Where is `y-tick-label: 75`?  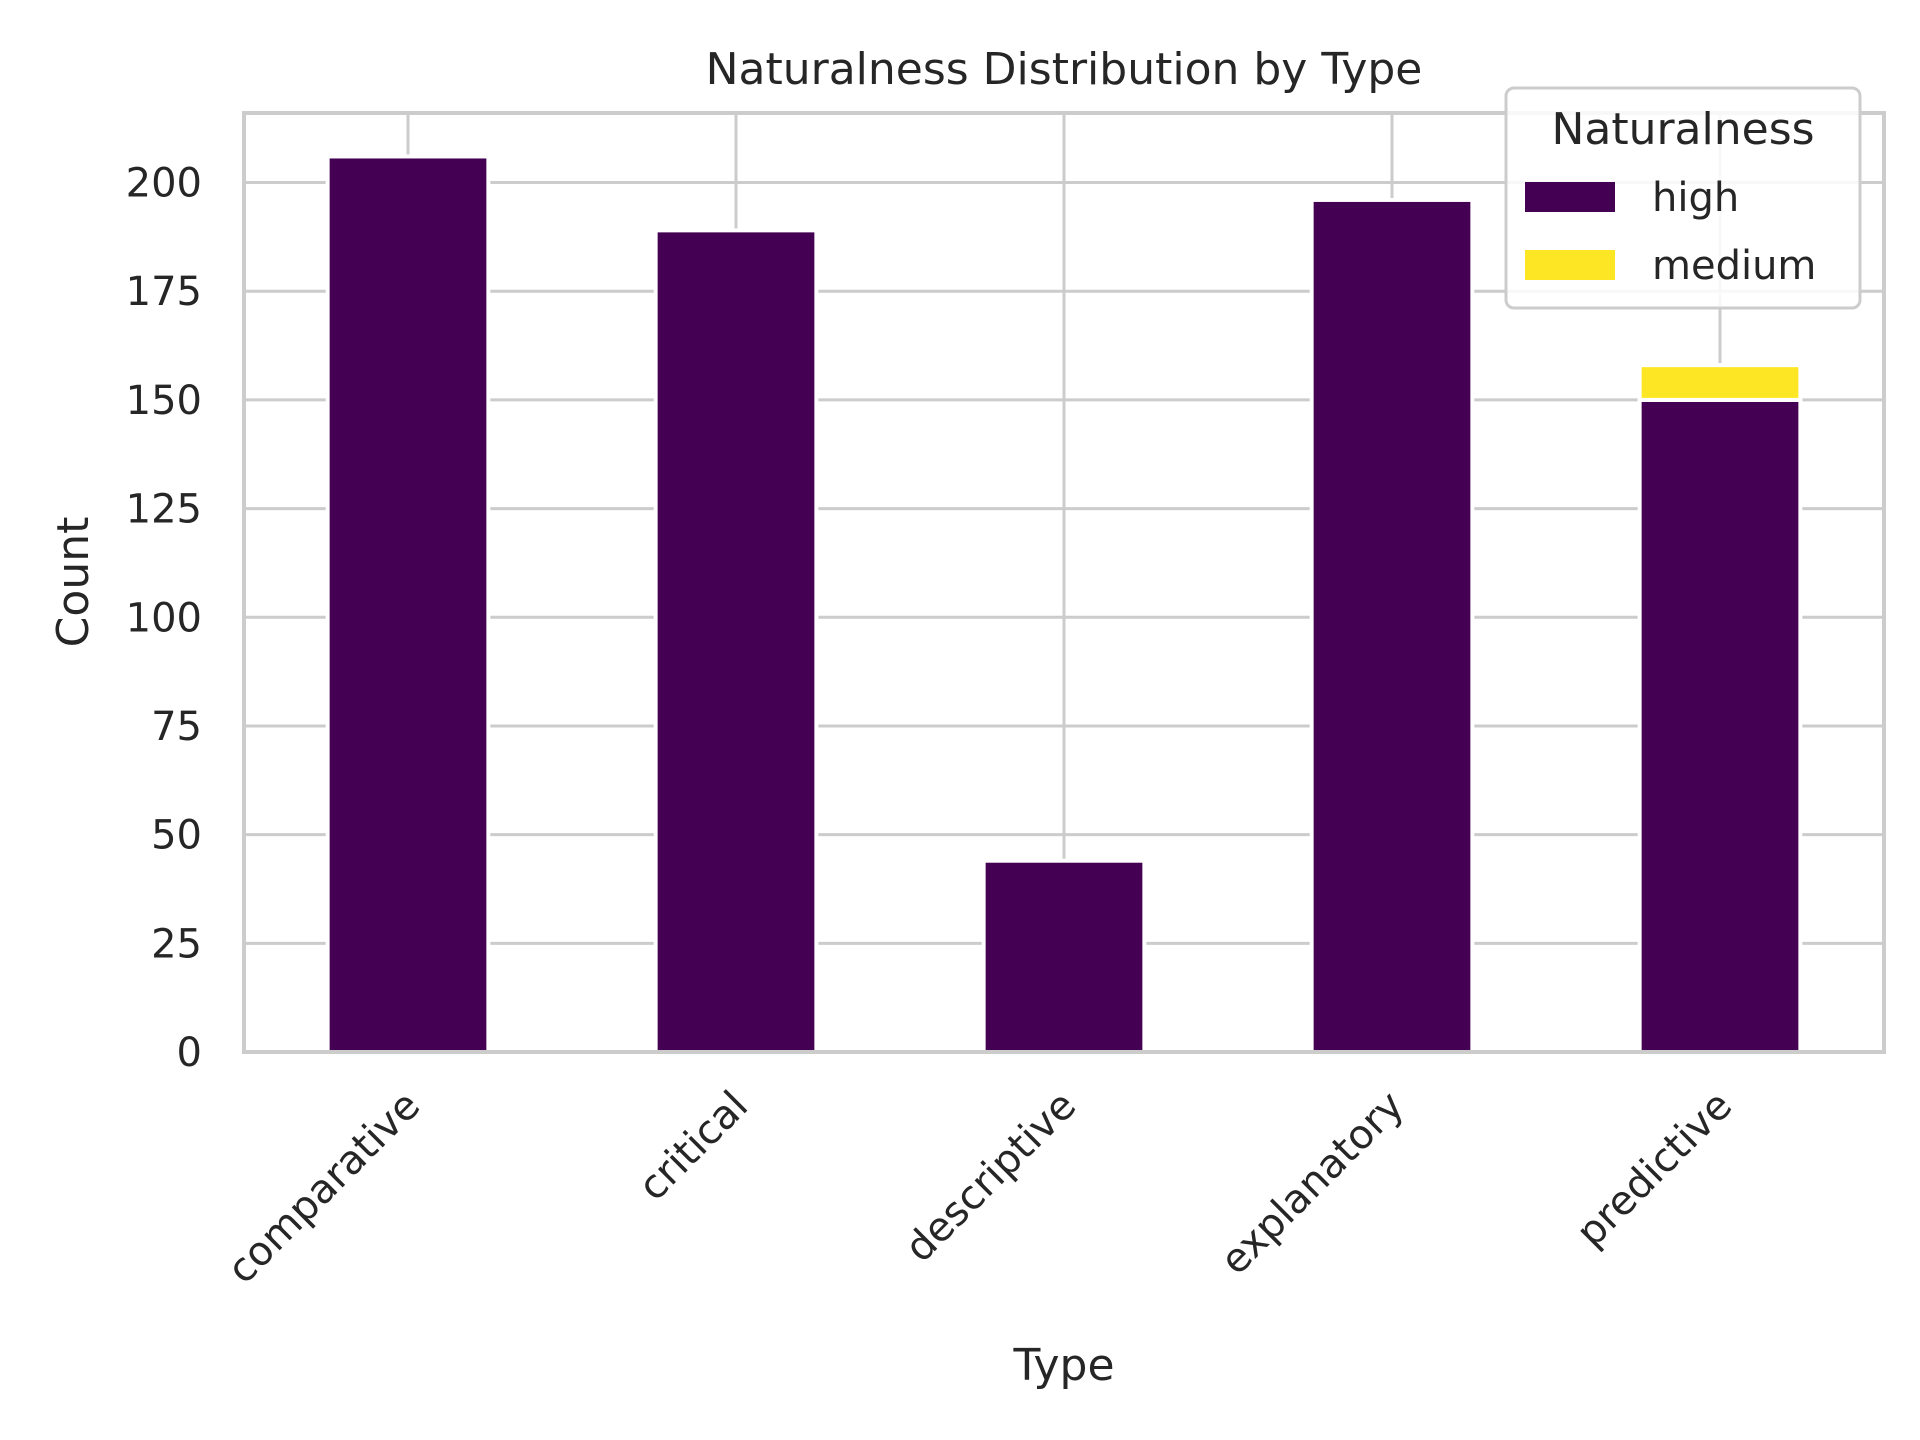
y-tick-label: 75 is located at coordinates (176, 727).